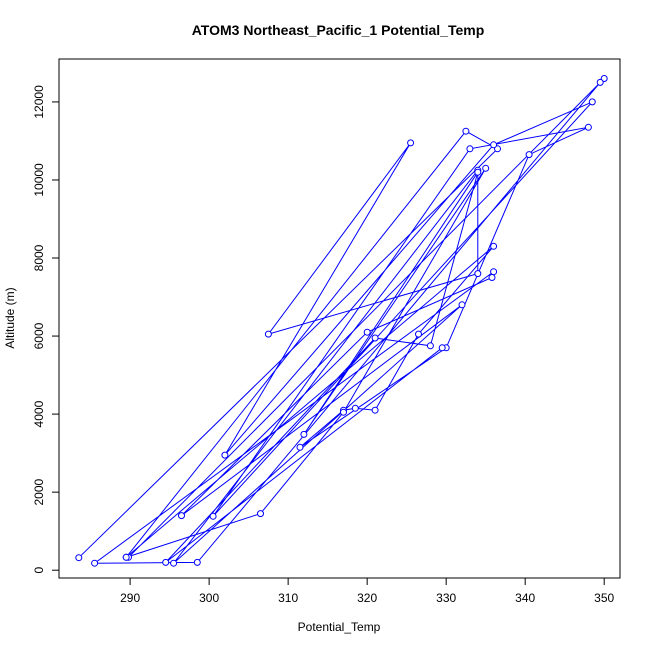 The image size is (650, 650). I want to click on y-tick-label: 4000, so click(39, 413).